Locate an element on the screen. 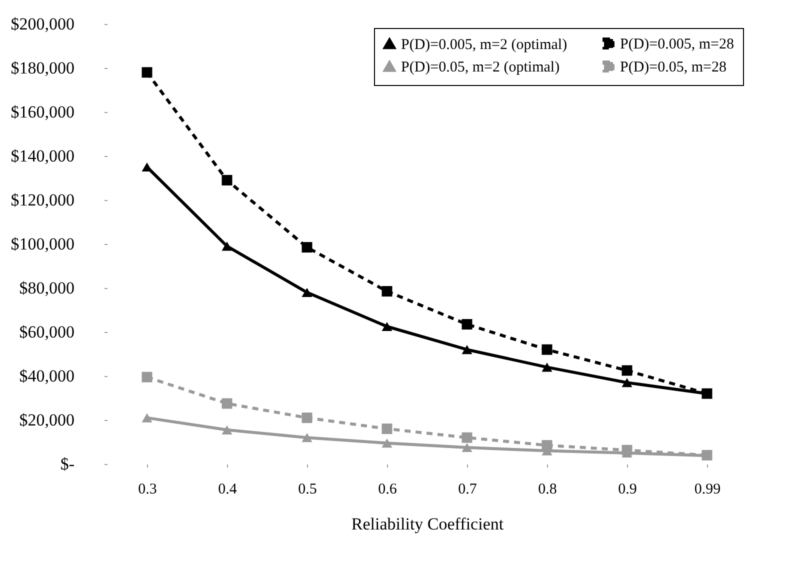 The width and height of the screenshot is (785, 574). x-axis-title: Reliability Coefficient is located at coordinates (427, 524).